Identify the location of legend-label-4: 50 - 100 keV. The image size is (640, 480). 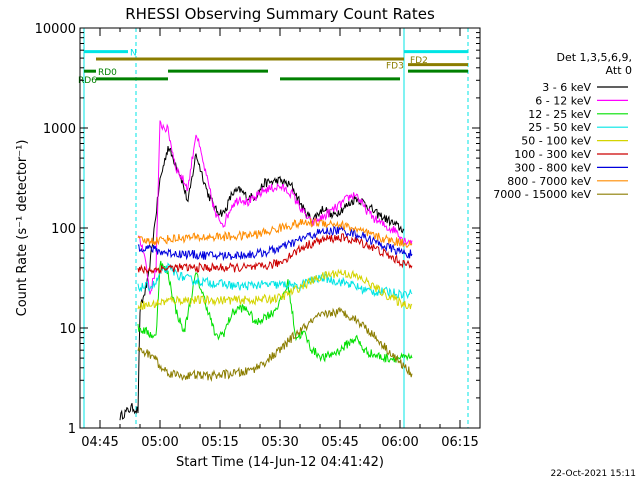
(556, 141).